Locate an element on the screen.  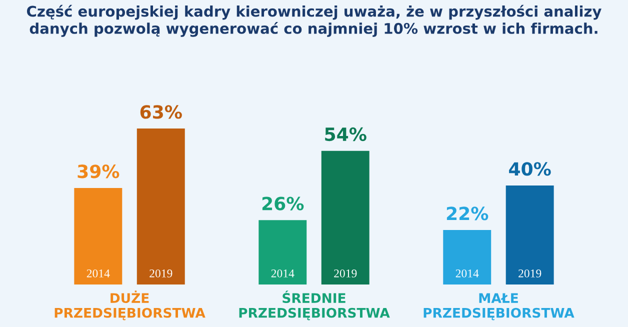
series-label: 2019 is located at coordinates (161, 273).